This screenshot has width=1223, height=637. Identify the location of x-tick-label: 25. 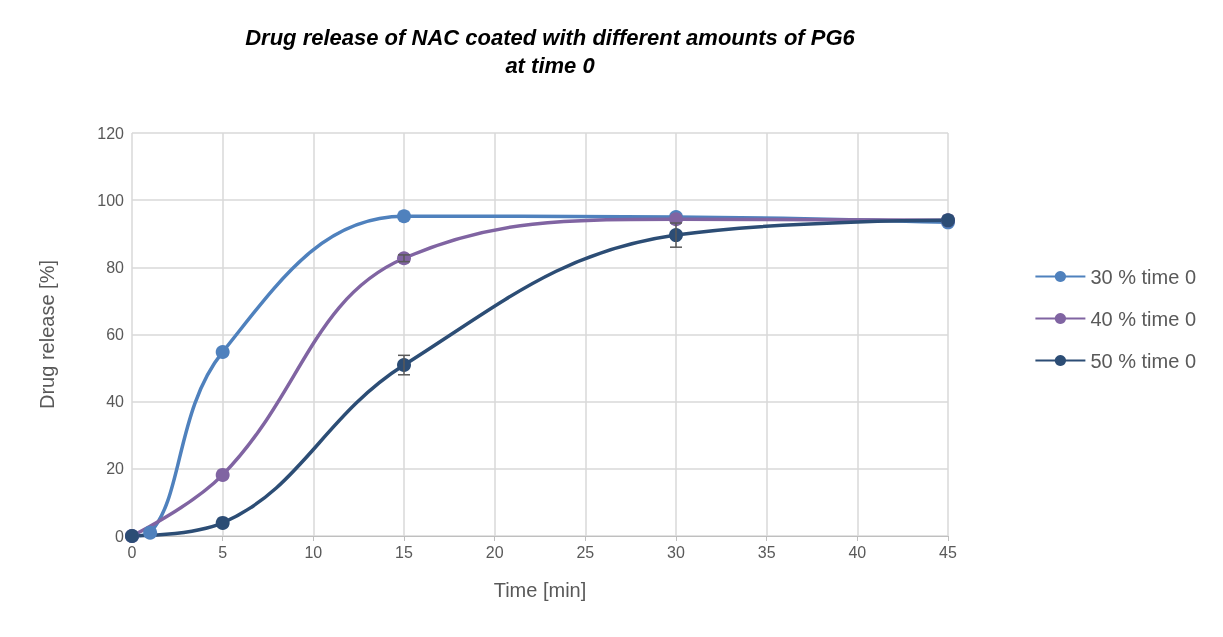
(585, 552).